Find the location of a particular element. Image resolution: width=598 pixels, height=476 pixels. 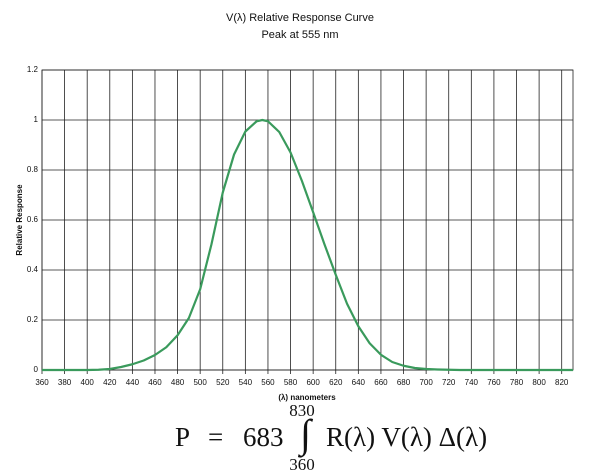

x-tick-label: 600 is located at coordinates (313, 382).